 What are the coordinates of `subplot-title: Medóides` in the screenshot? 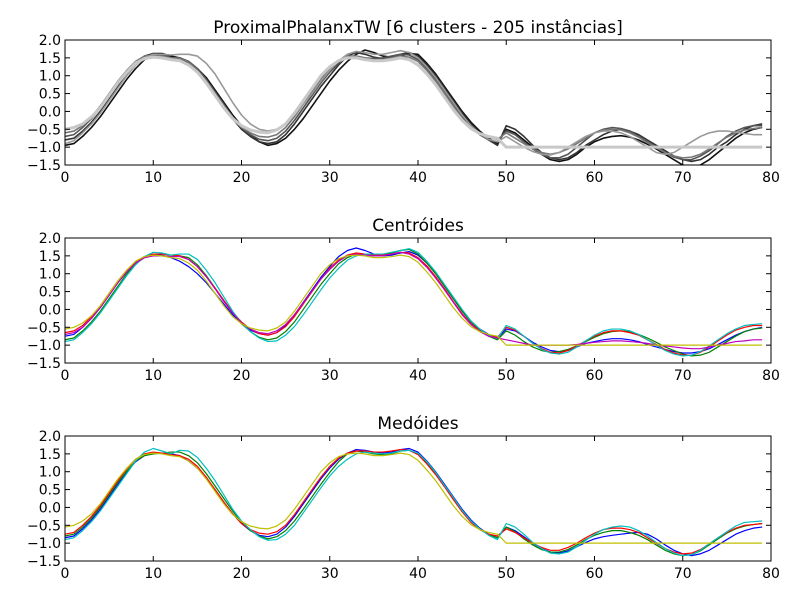 It's located at (417, 424).